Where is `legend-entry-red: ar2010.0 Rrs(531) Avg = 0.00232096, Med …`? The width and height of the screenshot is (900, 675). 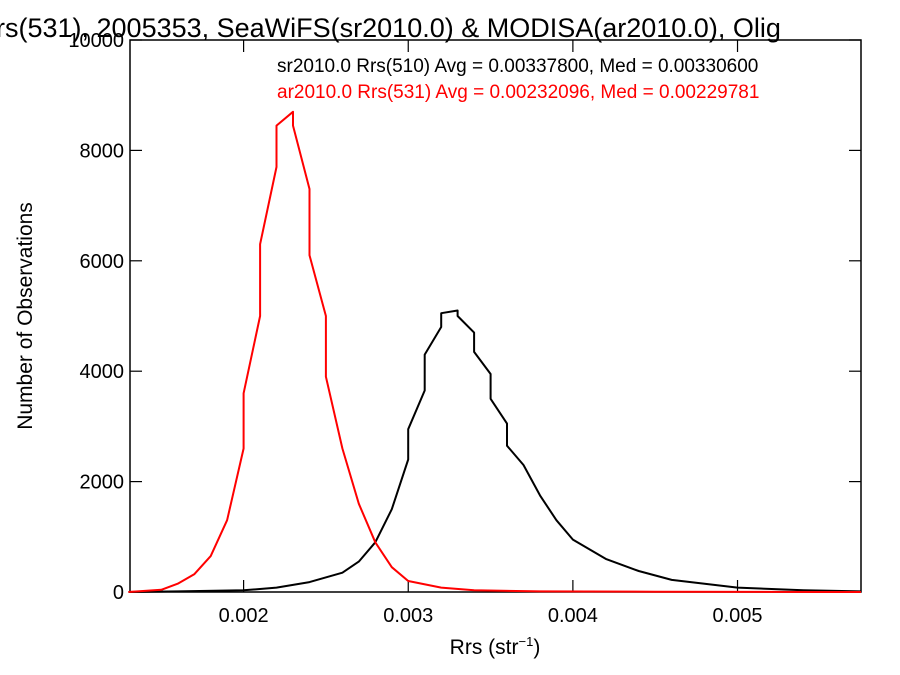
legend-entry-red: ar2010.0 Rrs(531) Avg = 0.00232096, Med … is located at coordinates (518, 92).